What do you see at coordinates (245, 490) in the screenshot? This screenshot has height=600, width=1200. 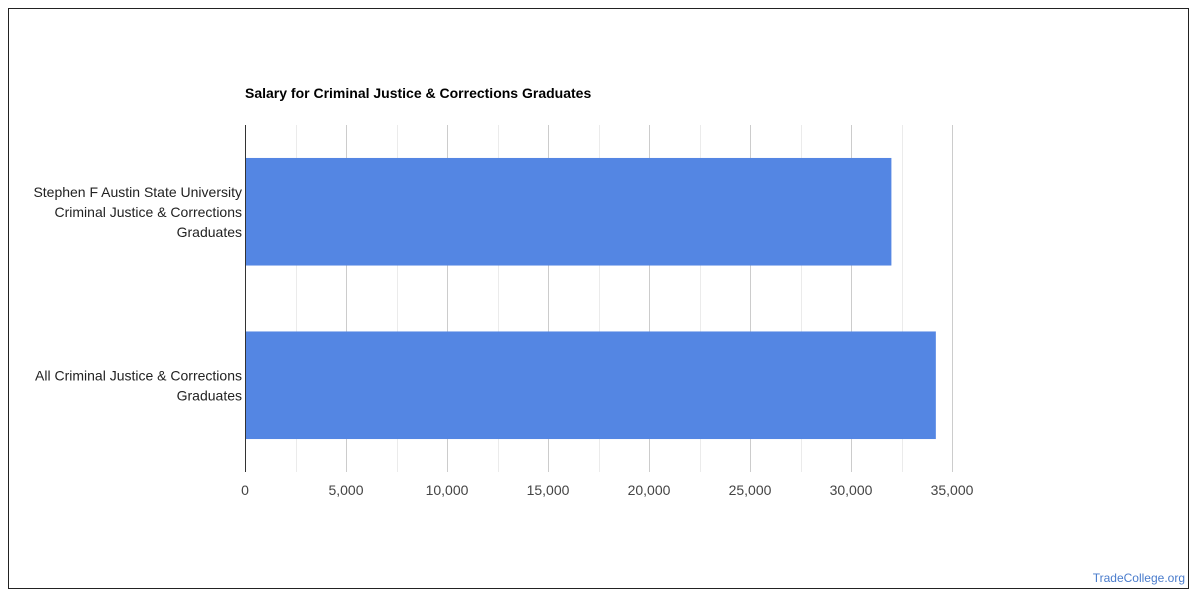 I see `x-tick-label: 0` at bounding box center [245, 490].